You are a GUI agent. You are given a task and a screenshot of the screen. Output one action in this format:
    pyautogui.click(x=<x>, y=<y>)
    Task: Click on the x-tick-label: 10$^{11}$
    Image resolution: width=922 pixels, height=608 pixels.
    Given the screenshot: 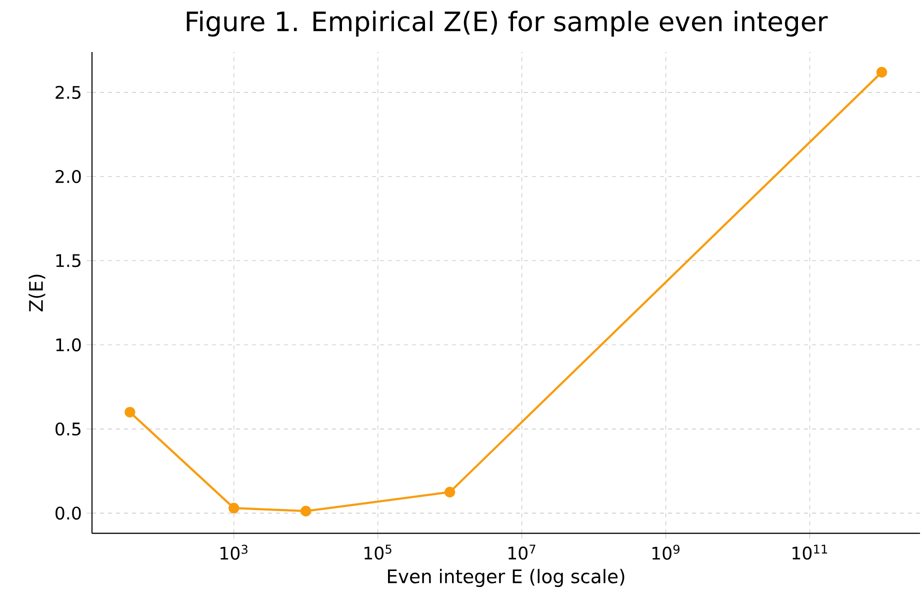 What is the action you would take?
    pyautogui.click(x=810, y=552)
    